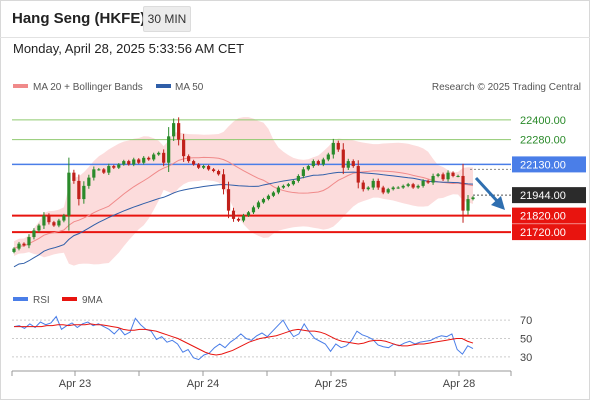  I want to click on level-label-22400: 22400.00, so click(543, 121).